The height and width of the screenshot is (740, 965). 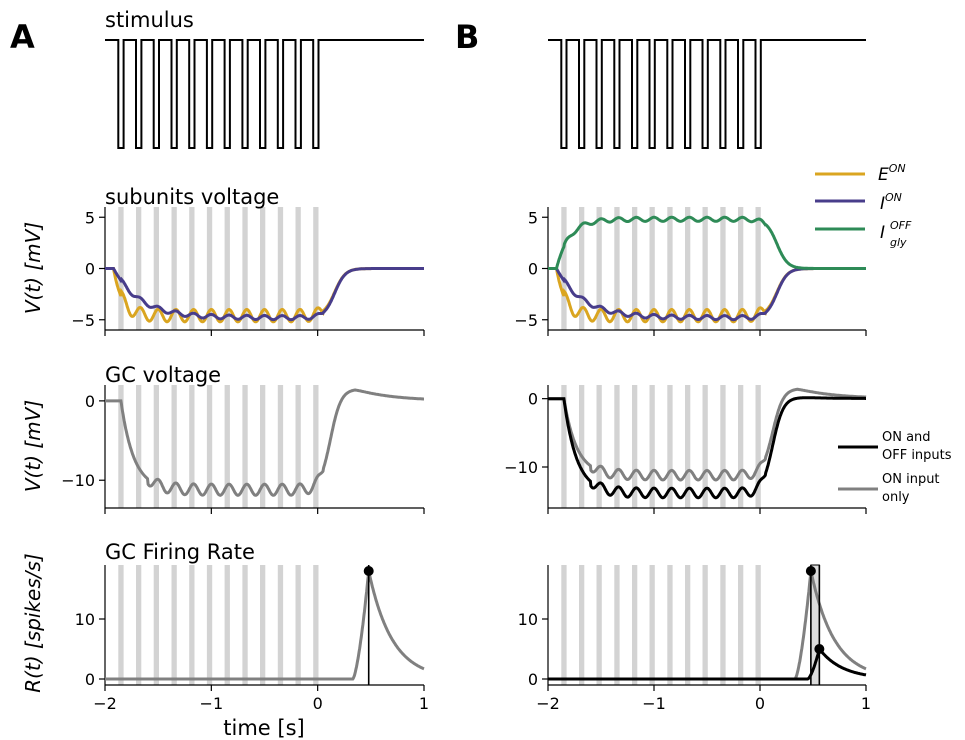 What do you see at coordinates (760, 703) in the screenshot?
I see `panel-b-firing-rate-x-tick-label: 0` at bounding box center [760, 703].